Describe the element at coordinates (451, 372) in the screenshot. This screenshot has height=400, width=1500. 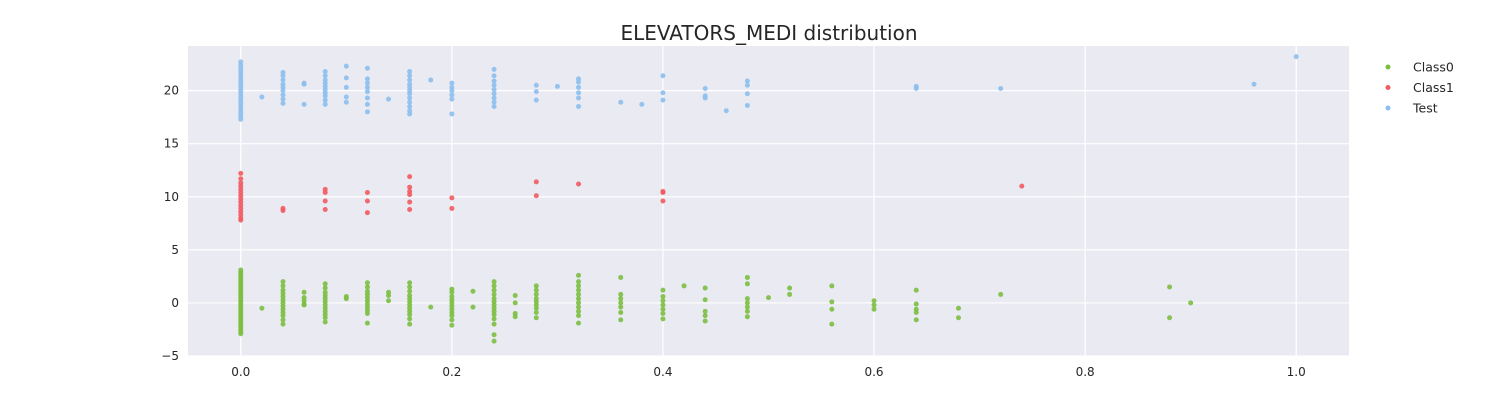
I see `x-tick-label: 0.2` at that location.